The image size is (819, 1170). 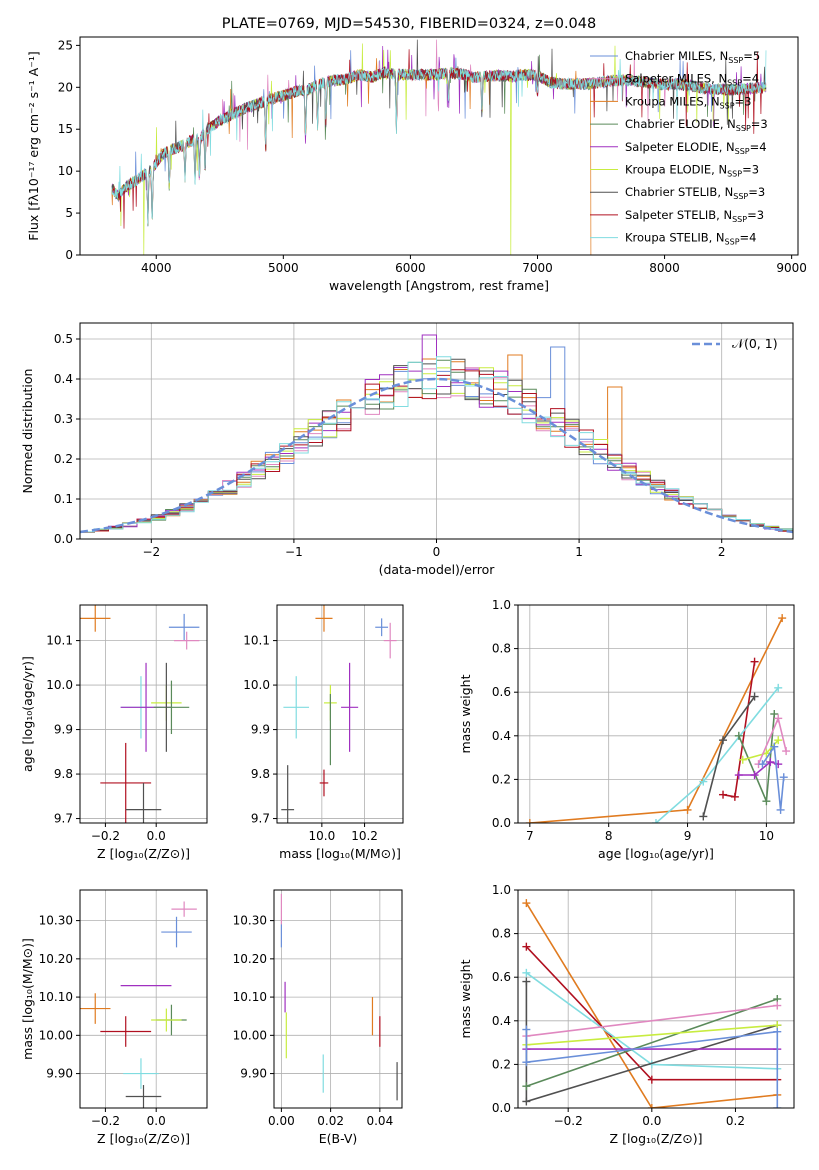 I want to click on y-tick-label: 9.90, so click(x=59, y=1074).